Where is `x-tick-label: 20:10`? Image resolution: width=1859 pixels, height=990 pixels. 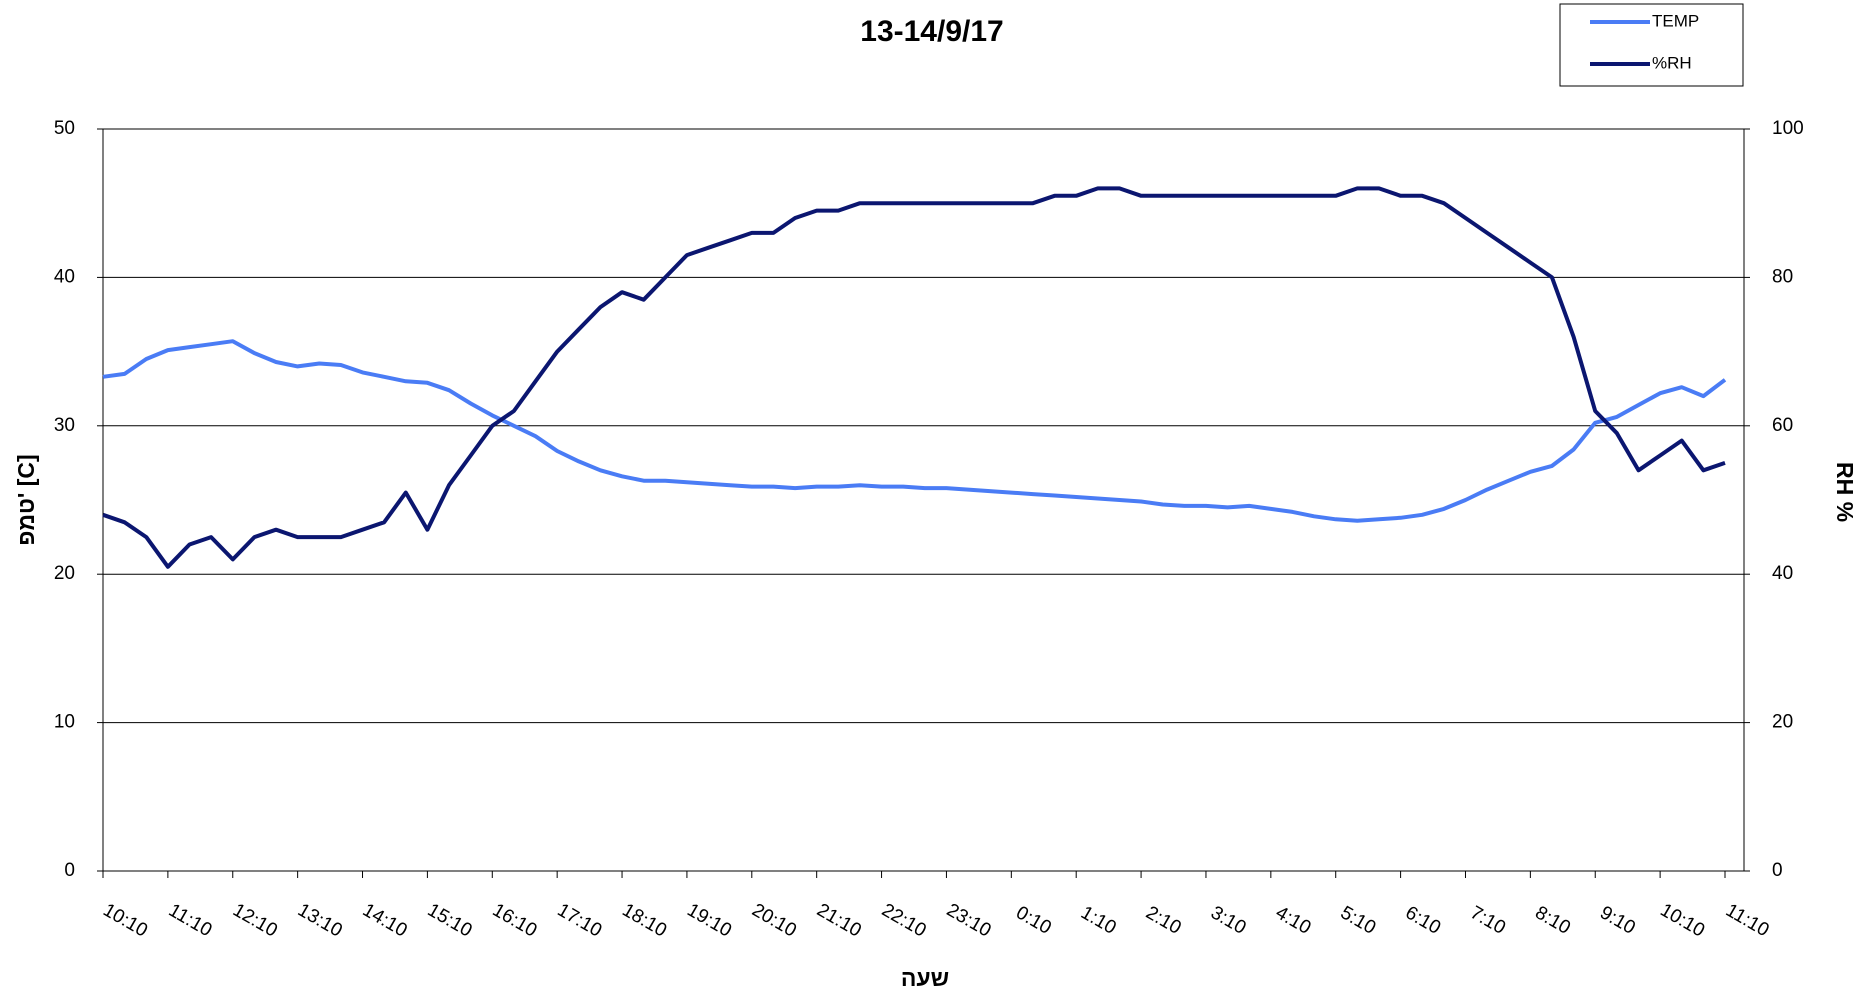 x-tick-label: 20:10 is located at coordinates (774, 921).